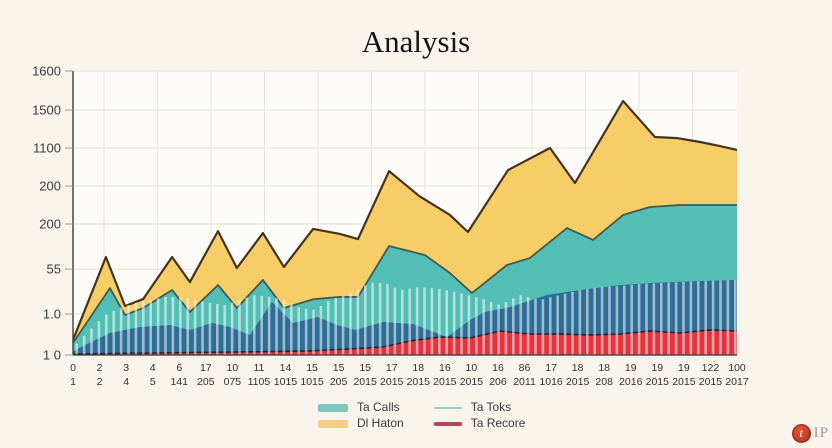  What do you see at coordinates (631, 382) in the screenshot?
I see `x-axis-tick-label-row2: 2016` at bounding box center [631, 382].